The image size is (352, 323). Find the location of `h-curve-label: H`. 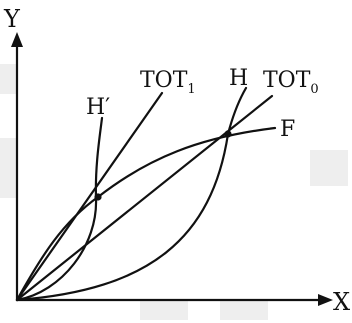

h-curve-label: H is located at coordinates (238, 78).